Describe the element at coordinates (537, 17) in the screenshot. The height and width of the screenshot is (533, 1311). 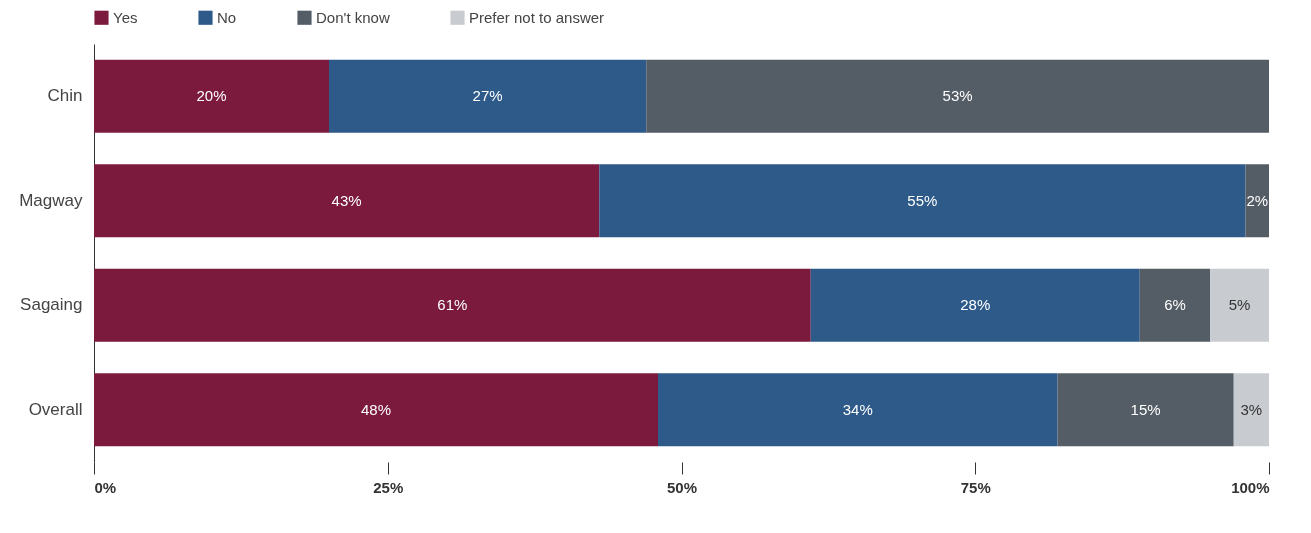
I see `legend-label: Prefer not to answer` at that location.